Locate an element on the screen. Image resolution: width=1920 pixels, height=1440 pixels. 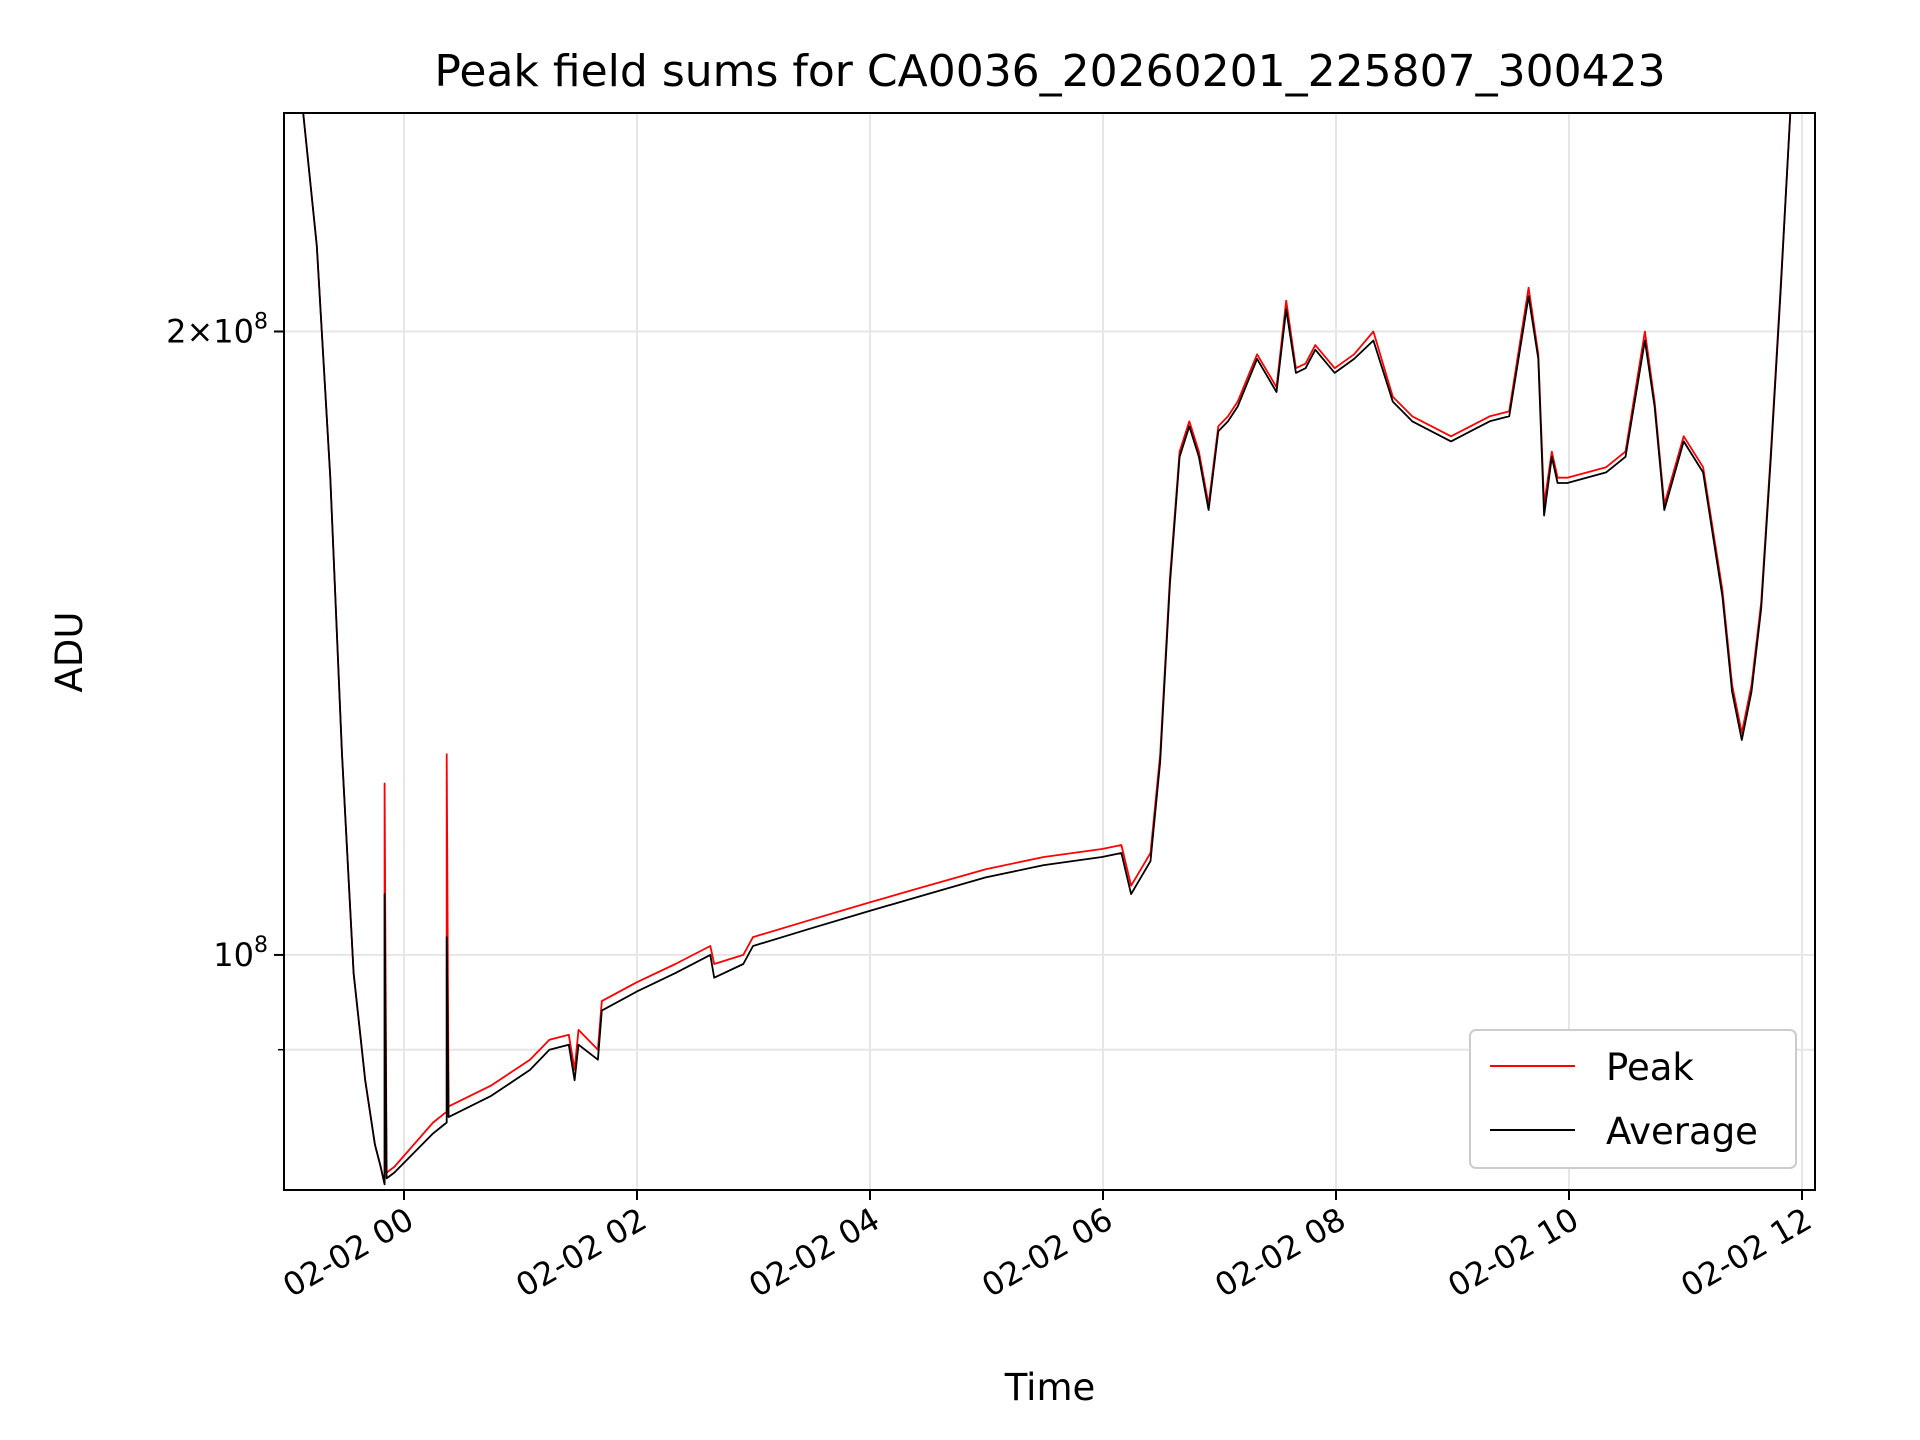
legend-box is located at coordinates (1633, 1099).